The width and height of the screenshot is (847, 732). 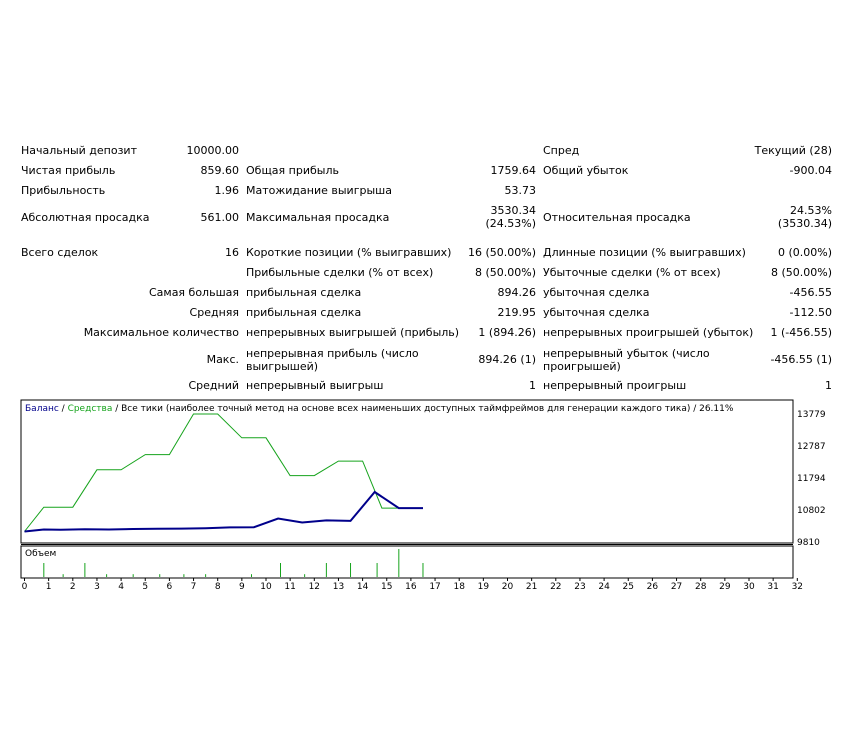 I want to click on average-label: Средняя, so click(x=214, y=312).